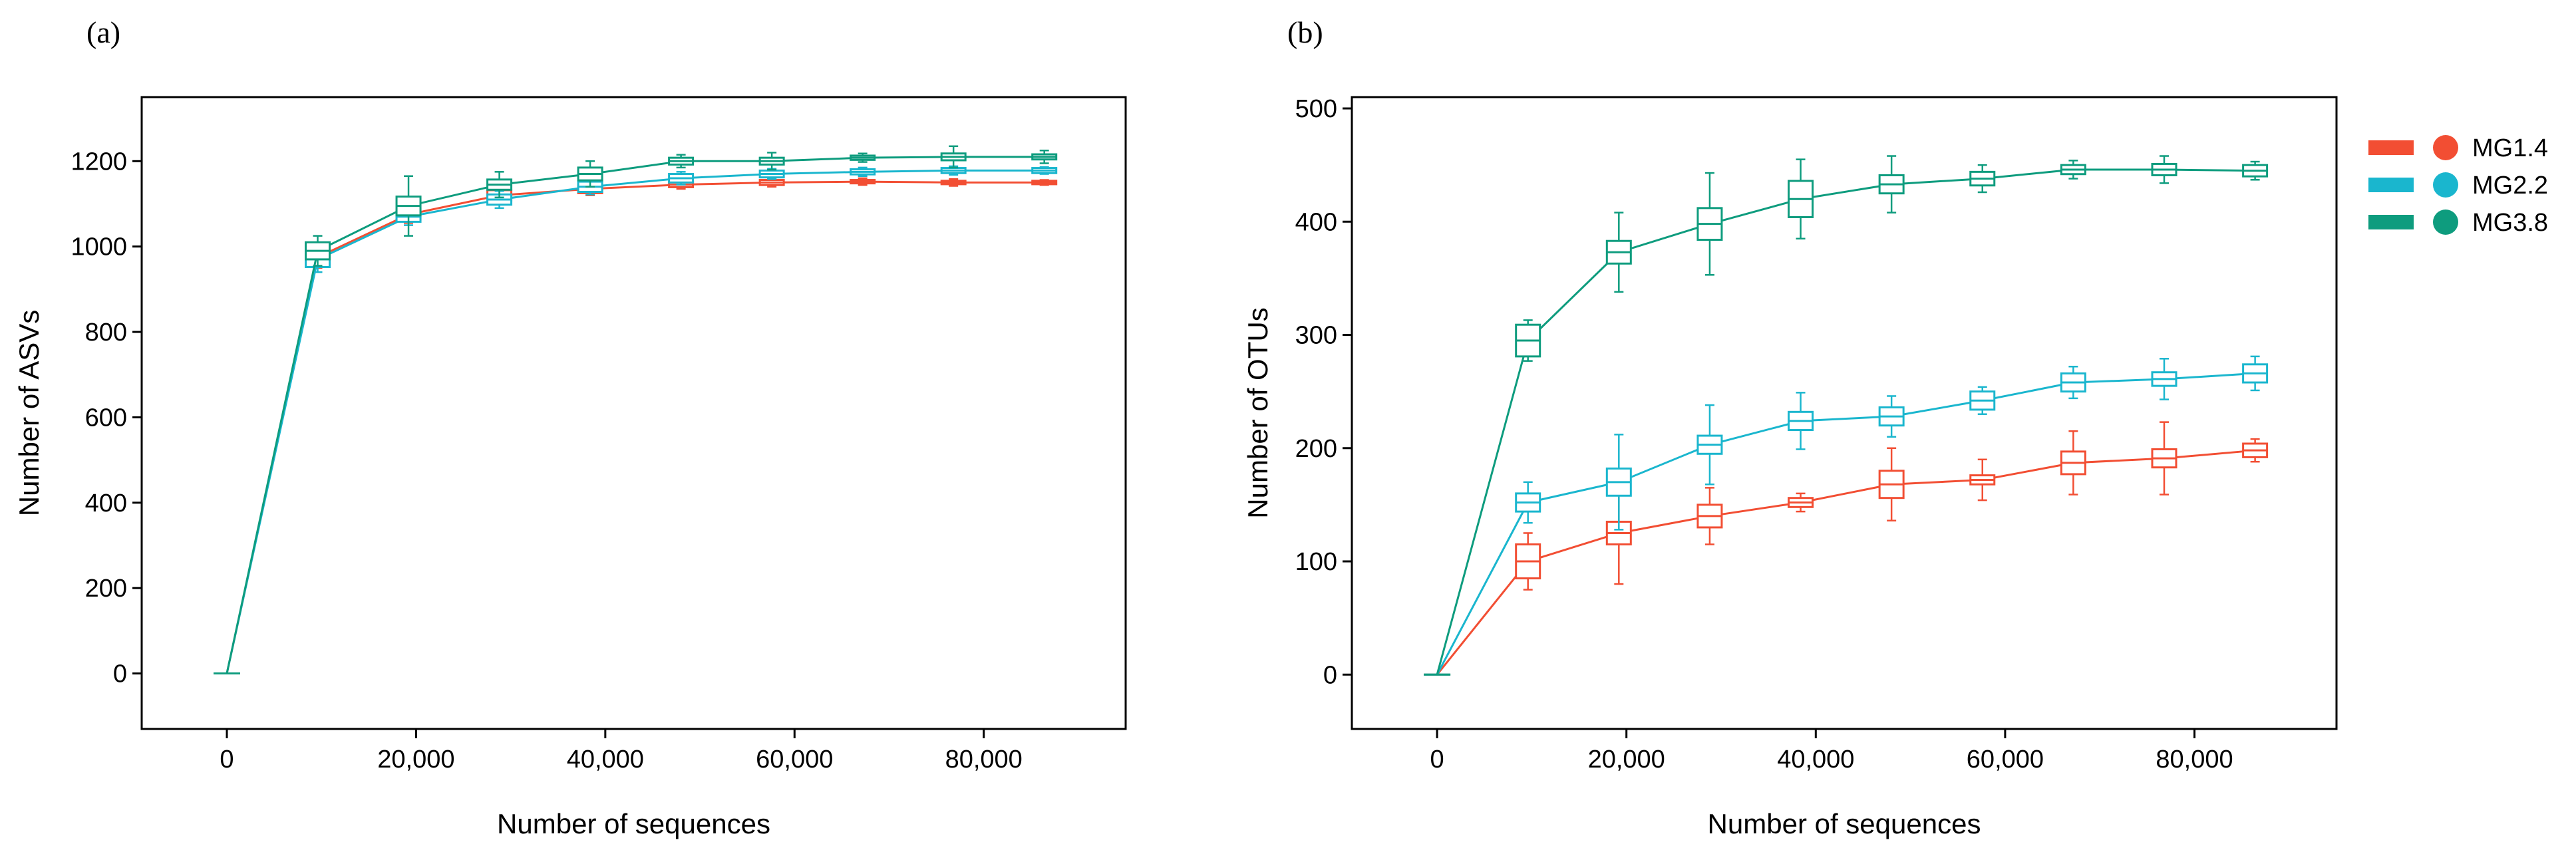 The image size is (2576, 854). What do you see at coordinates (2391, 222) in the screenshot?
I see `legend-swatch-MG3.8` at bounding box center [2391, 222].